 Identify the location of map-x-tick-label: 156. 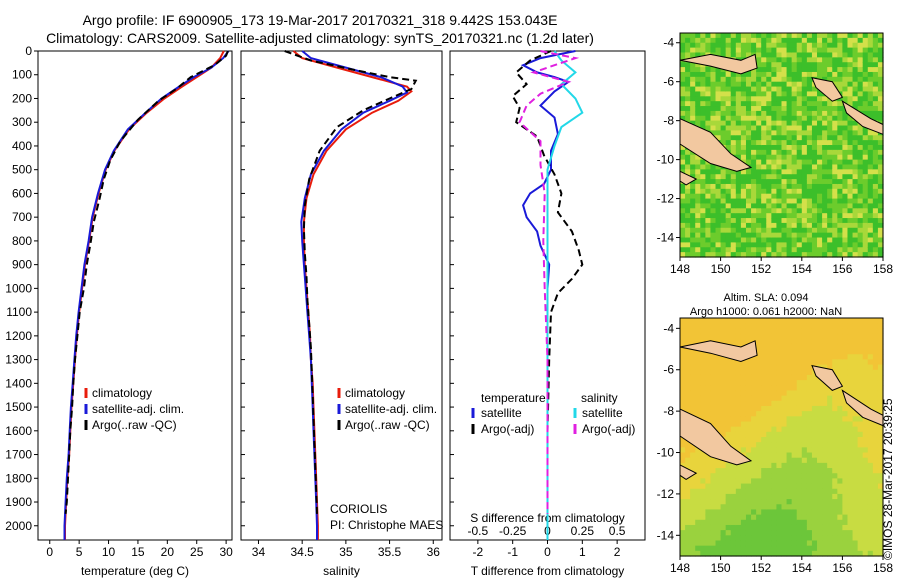
(842, 269).